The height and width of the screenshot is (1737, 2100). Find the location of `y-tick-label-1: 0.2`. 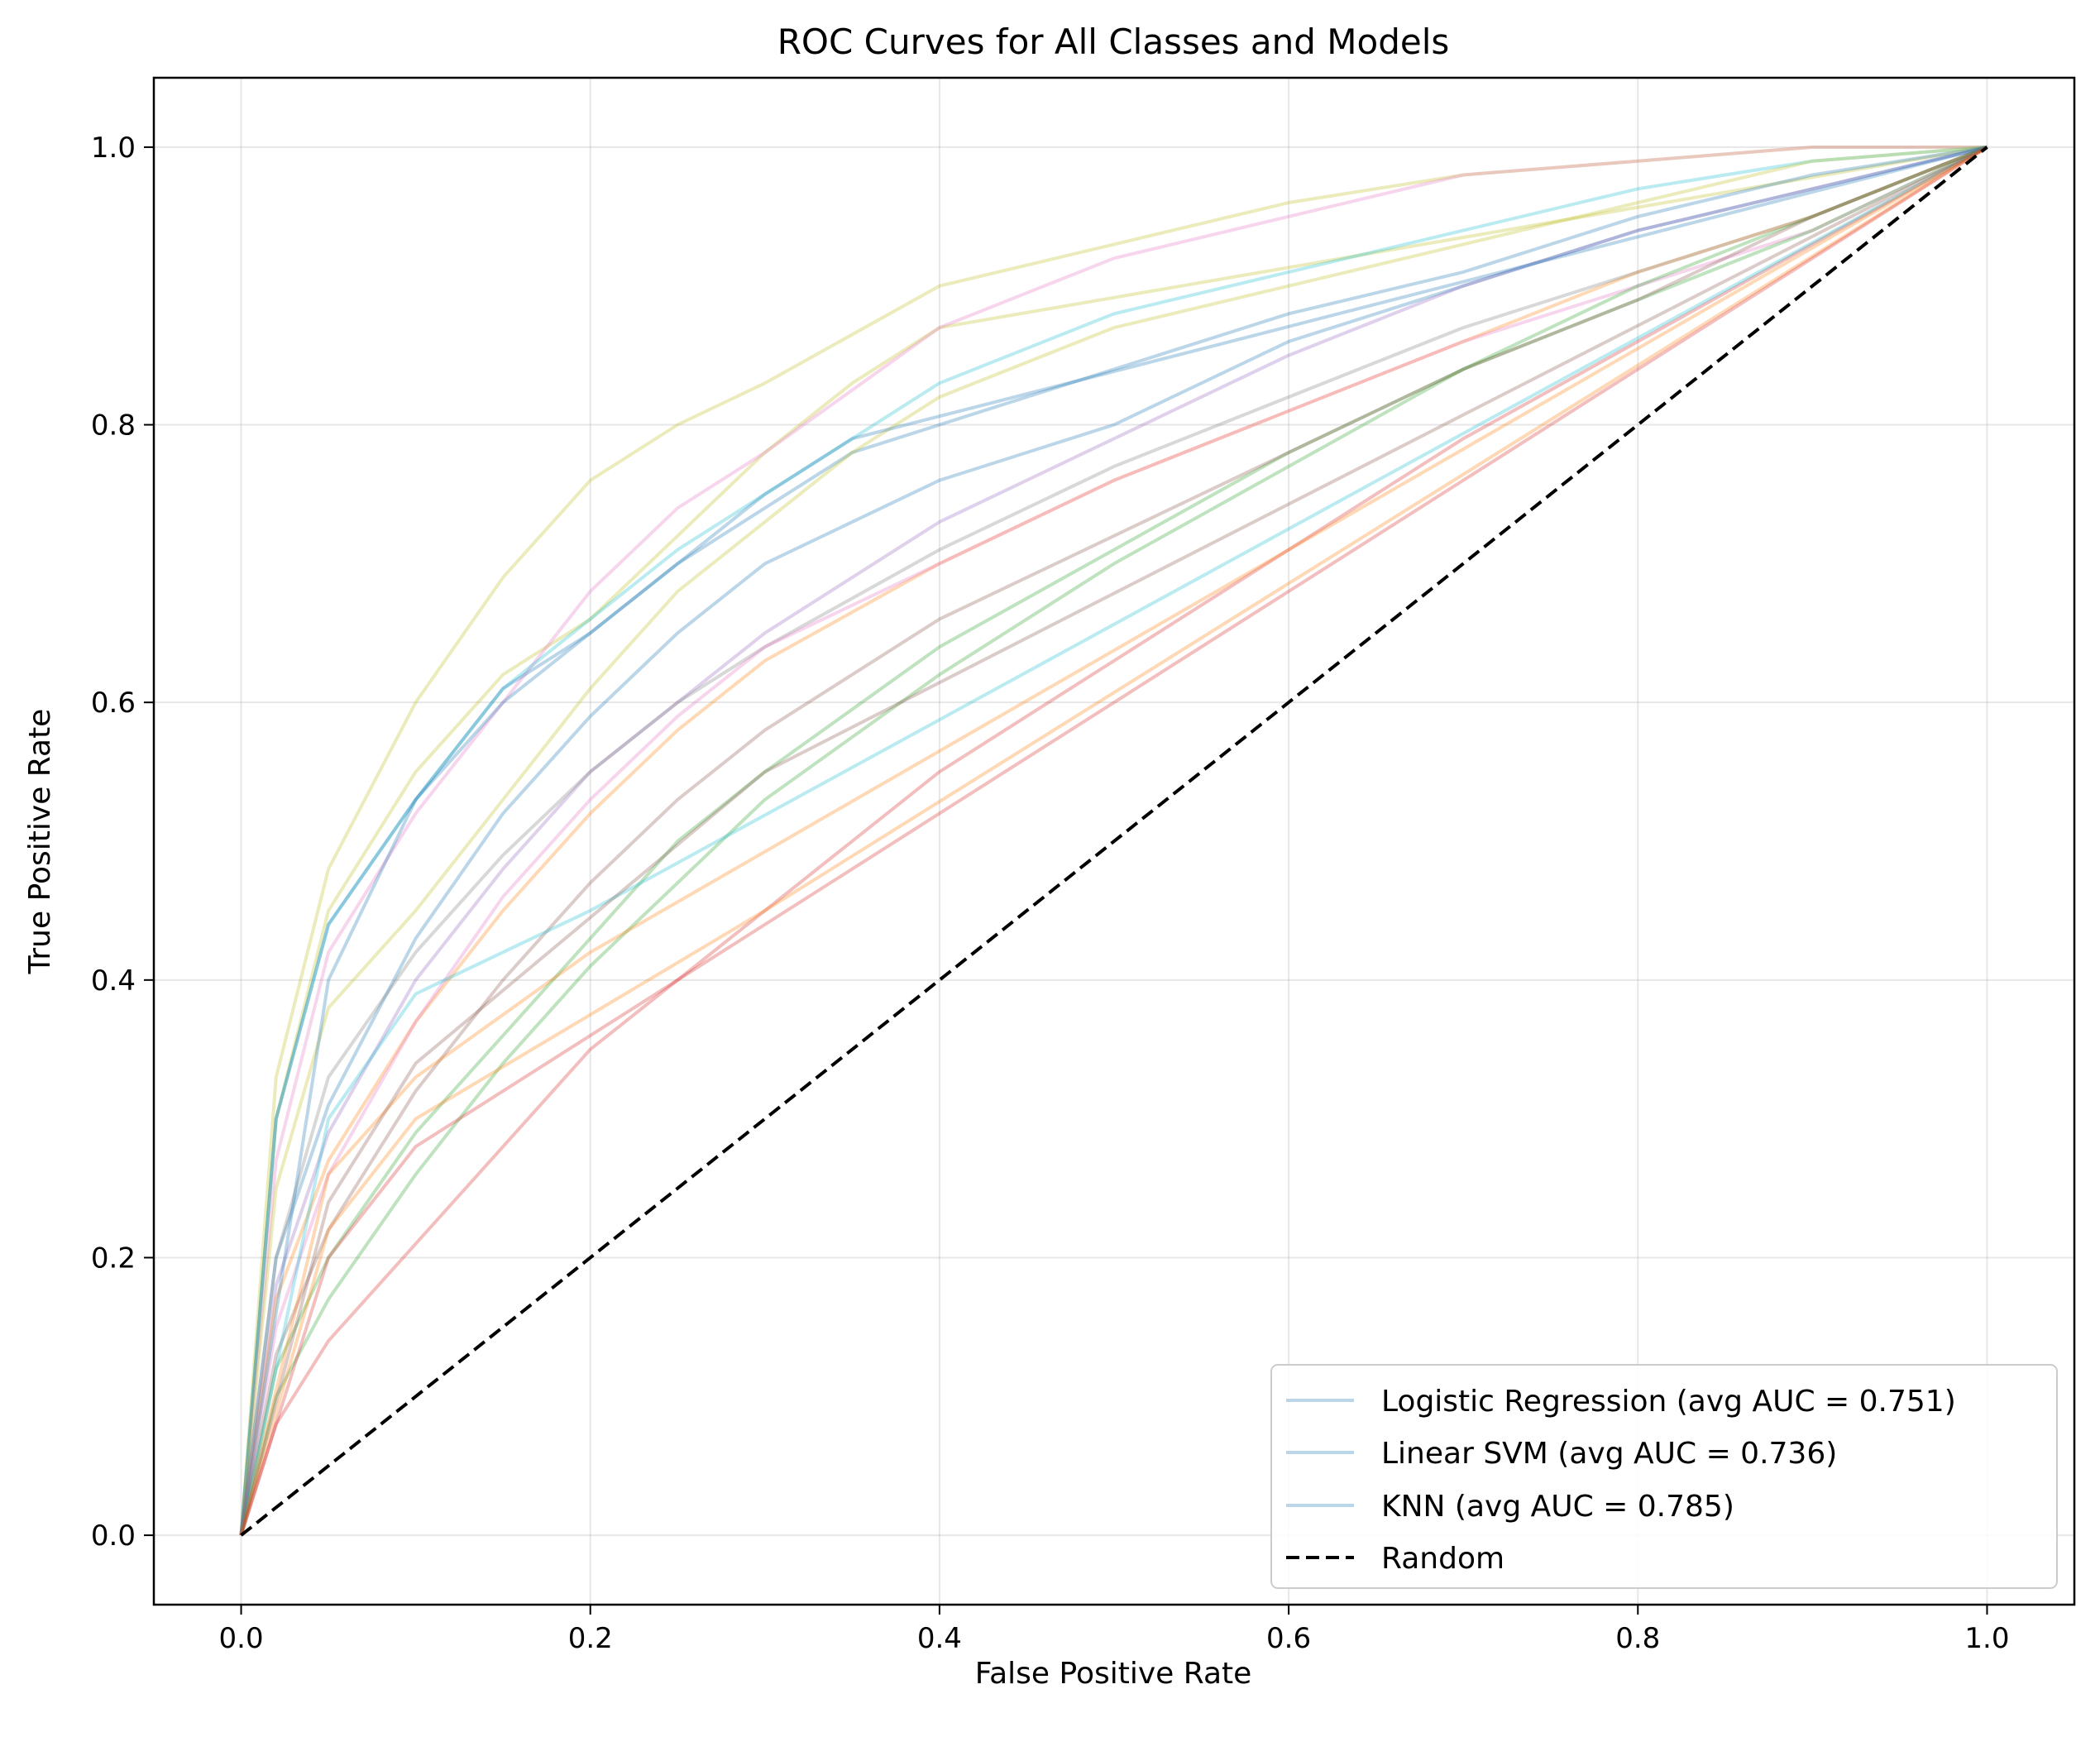

y-tick-label-1: 0.2 is located at coordinates (113, 1258).